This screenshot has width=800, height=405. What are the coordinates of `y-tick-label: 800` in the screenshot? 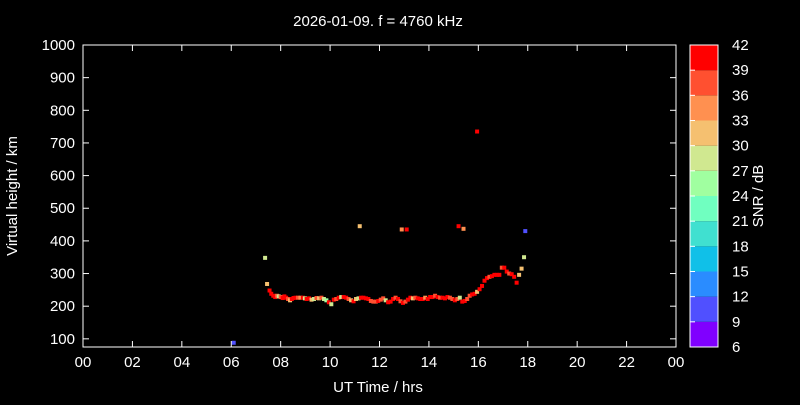 It's located at (62, 110).